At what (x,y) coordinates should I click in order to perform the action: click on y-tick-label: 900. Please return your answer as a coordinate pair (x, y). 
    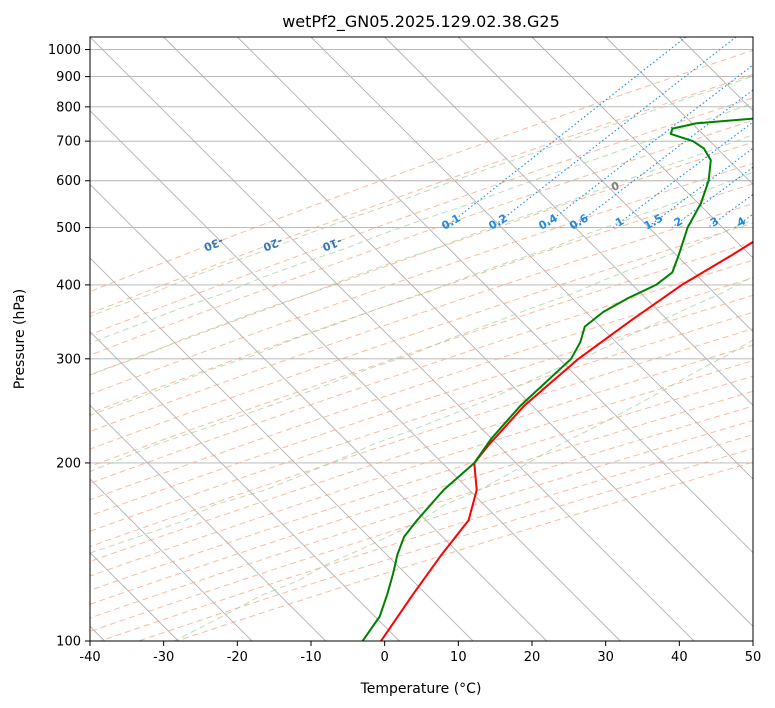
    Looking at the image, I should click on (68, 77).